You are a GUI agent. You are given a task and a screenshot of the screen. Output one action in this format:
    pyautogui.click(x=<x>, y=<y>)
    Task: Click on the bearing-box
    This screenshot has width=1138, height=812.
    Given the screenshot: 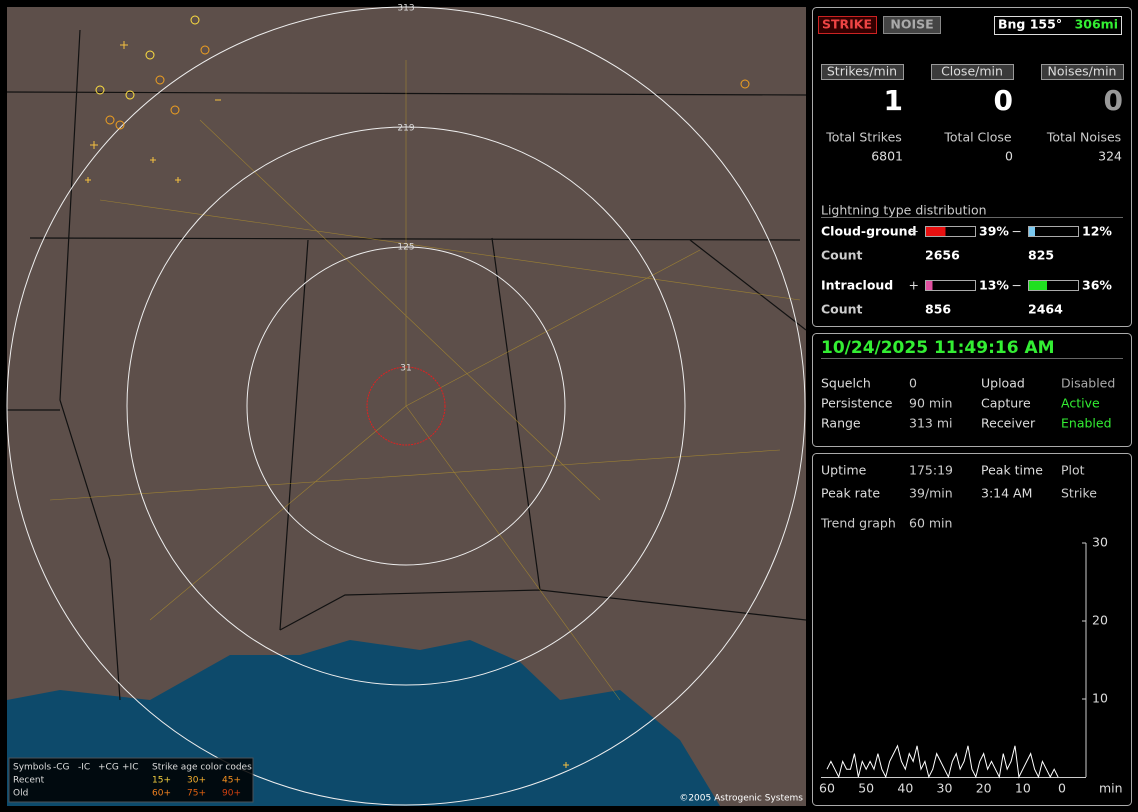 What is the action you would take?
    pyautogui.click(x=1058, y=25)
    